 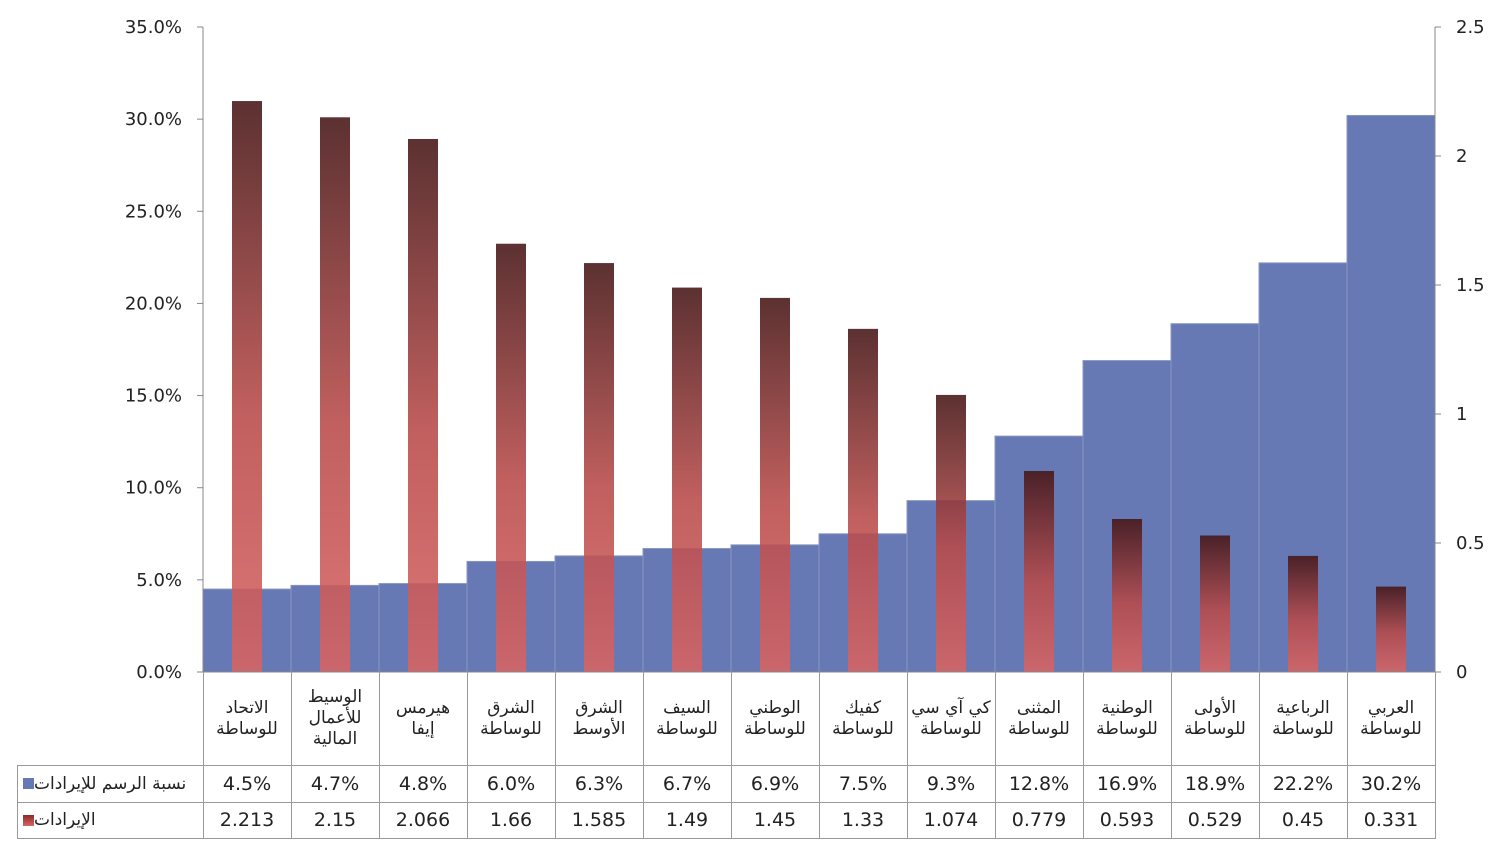 I want to click on right-tick-label: 1, so click(x=1461, y=414).